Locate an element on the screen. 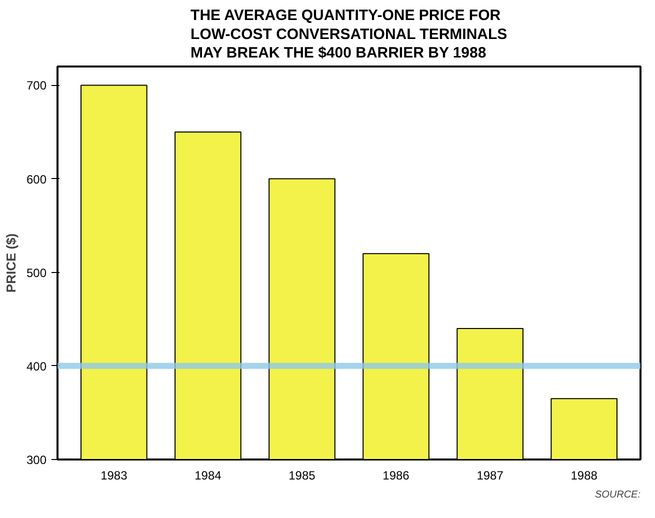  y-axis-title: PRICE ($) is located at coordinates (10, 263).